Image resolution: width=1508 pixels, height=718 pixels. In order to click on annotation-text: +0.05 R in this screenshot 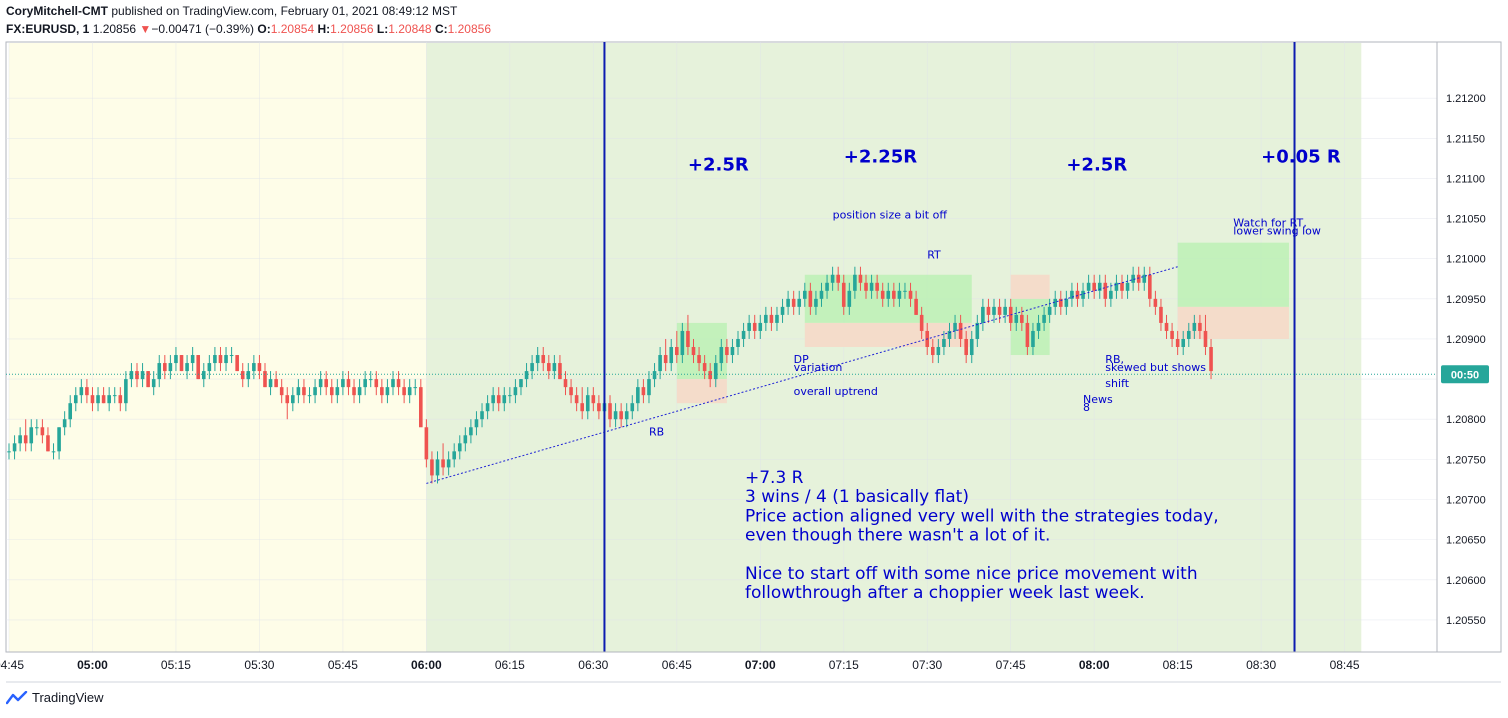, I will do `click(1301, 156)`.